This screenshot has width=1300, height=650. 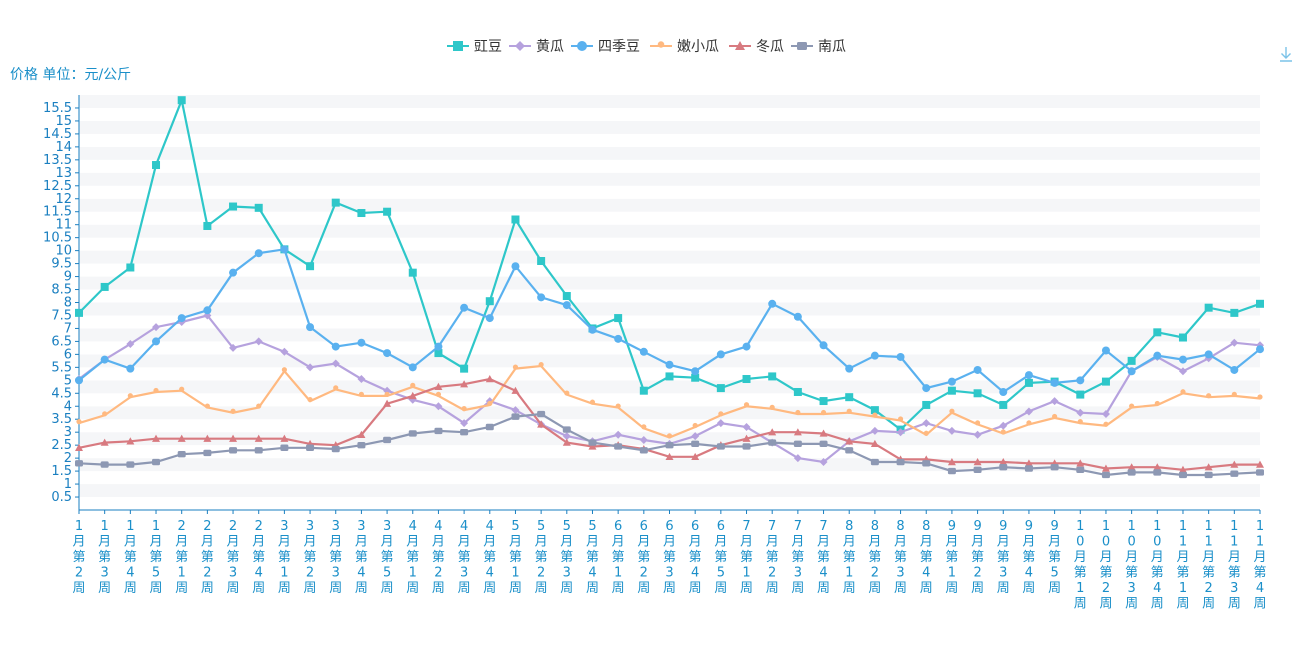 What do you see at coordinates (474, 47) in the screenshot?
I see `legend-item: 豇豆` at bounding box center [474, 47].